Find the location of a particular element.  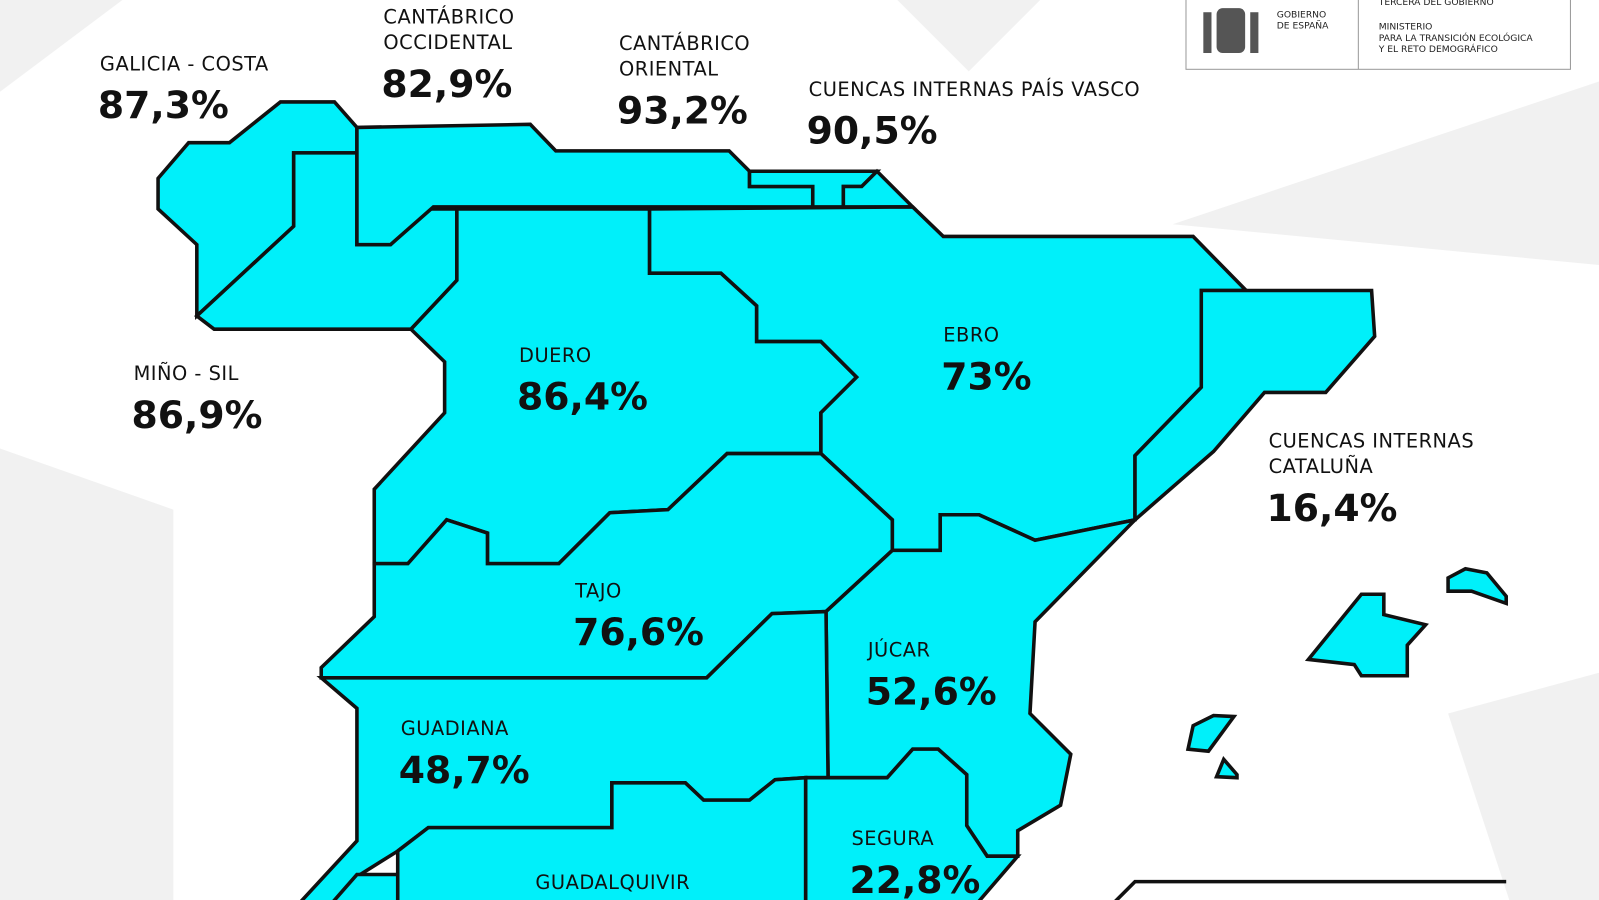

coat-of-arms is located at coordinates (1231, 31).